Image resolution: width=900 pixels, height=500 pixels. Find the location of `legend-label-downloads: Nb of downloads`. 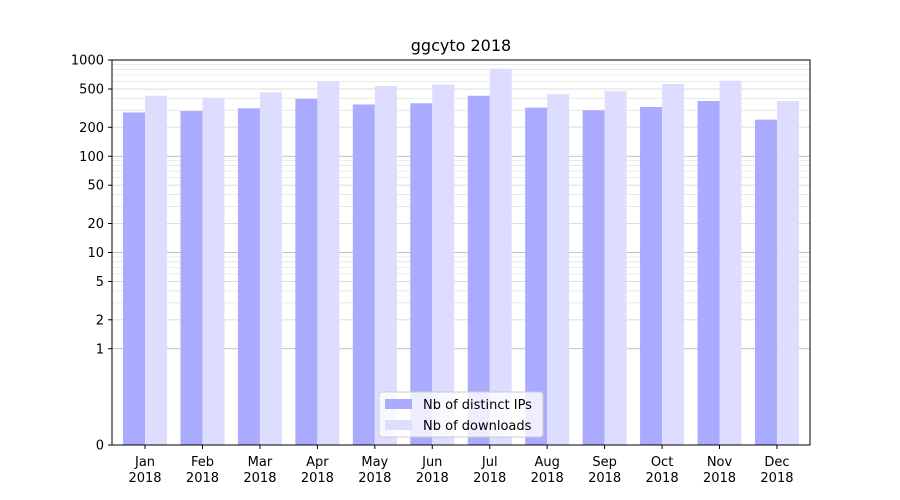

legend-label-downloads: Nb of downloads is located at coordinates (477, 426).